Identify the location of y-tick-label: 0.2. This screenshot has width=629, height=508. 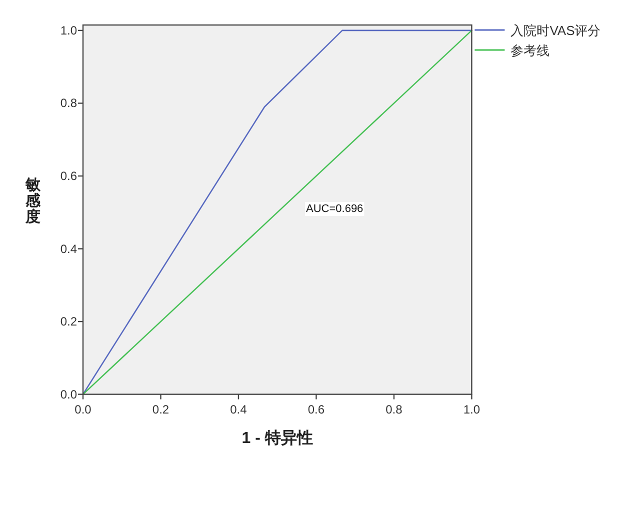
(69, 321).